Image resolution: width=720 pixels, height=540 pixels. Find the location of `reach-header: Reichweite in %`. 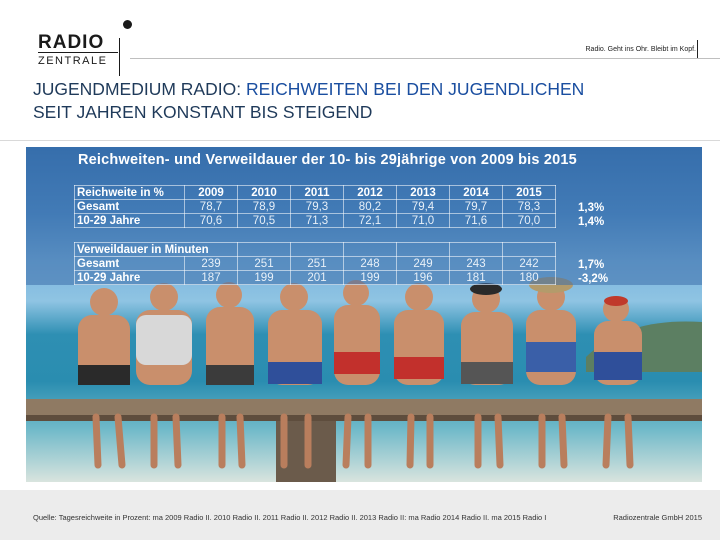

reach-header: Reichweite in % is located at coordinates (129, 192).